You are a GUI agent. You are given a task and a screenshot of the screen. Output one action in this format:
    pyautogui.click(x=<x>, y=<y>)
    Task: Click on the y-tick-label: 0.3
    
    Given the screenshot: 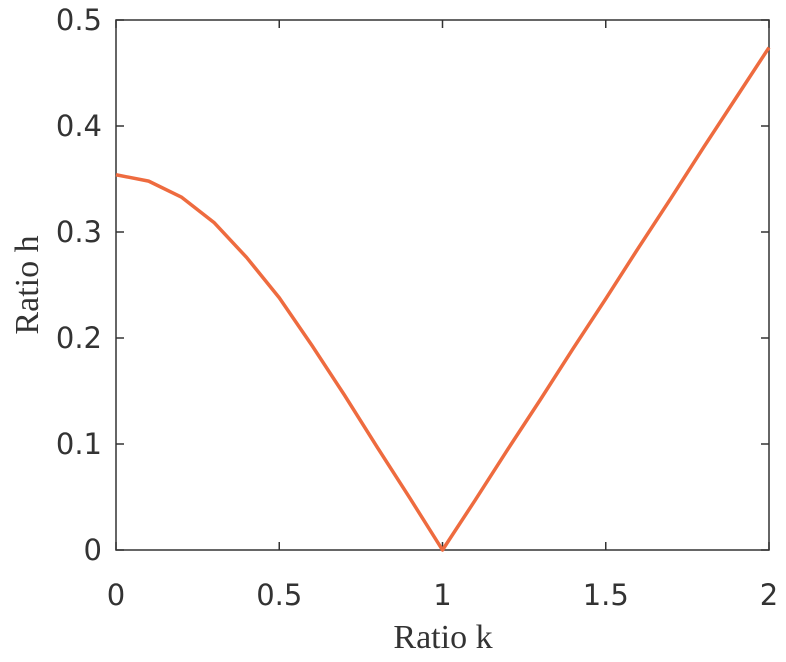 What is the action you would take?
    pyautogui.click(x=79, y=232)
    